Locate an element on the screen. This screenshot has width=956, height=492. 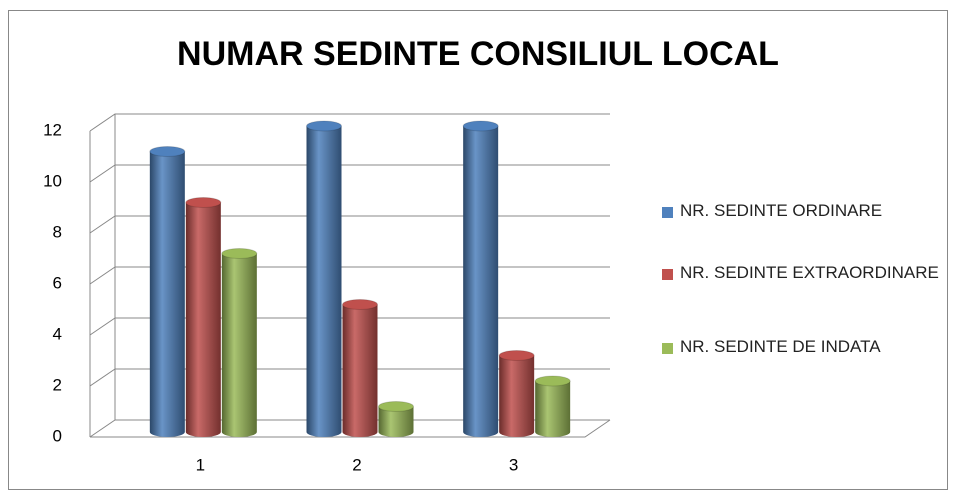
x-tick-label: 3 is located at coordinates (513, 464).